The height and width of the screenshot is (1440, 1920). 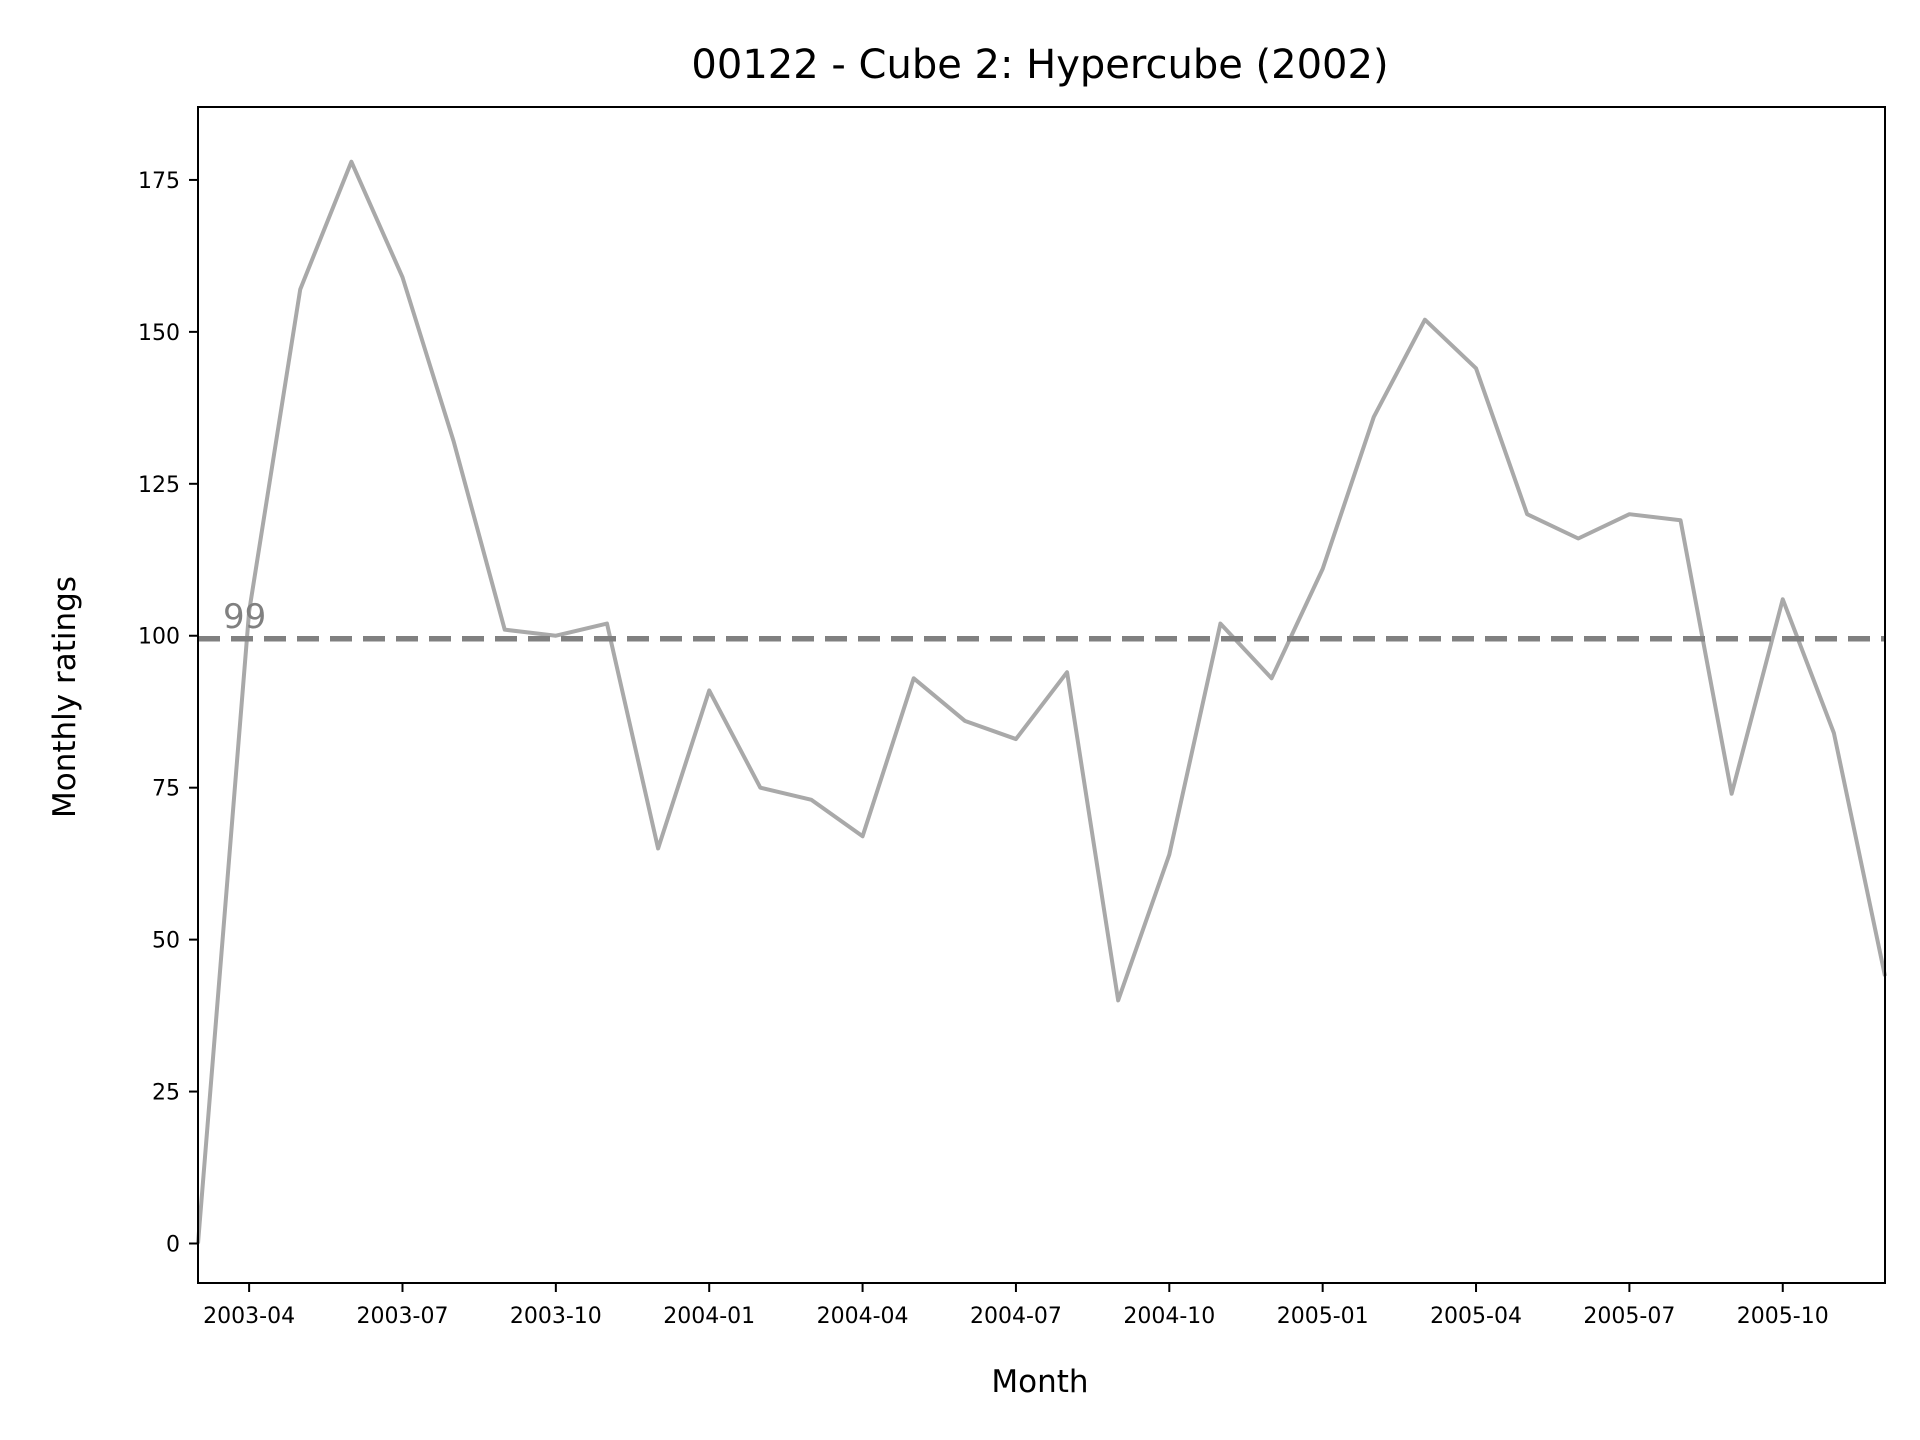 I want to click on x-tick-label: 2004-07, so click(x=1016, y=1316).